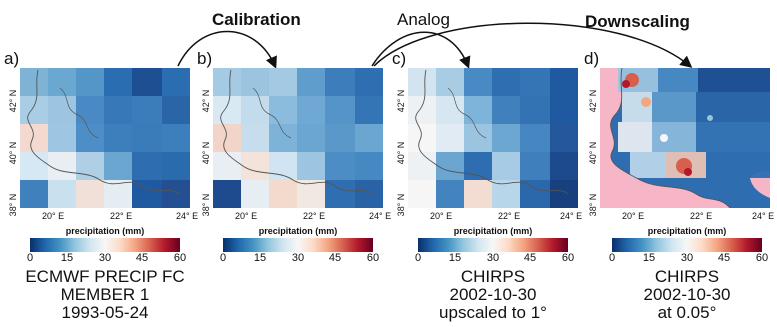 This screenshot has height=327, width=777. What do you see at coordinates (105, 294) in the screenshot?
I see `caption-a: ECMWF PRECIP FC MEMBER 1 1993-05-24` at bounding box center [105, 294].